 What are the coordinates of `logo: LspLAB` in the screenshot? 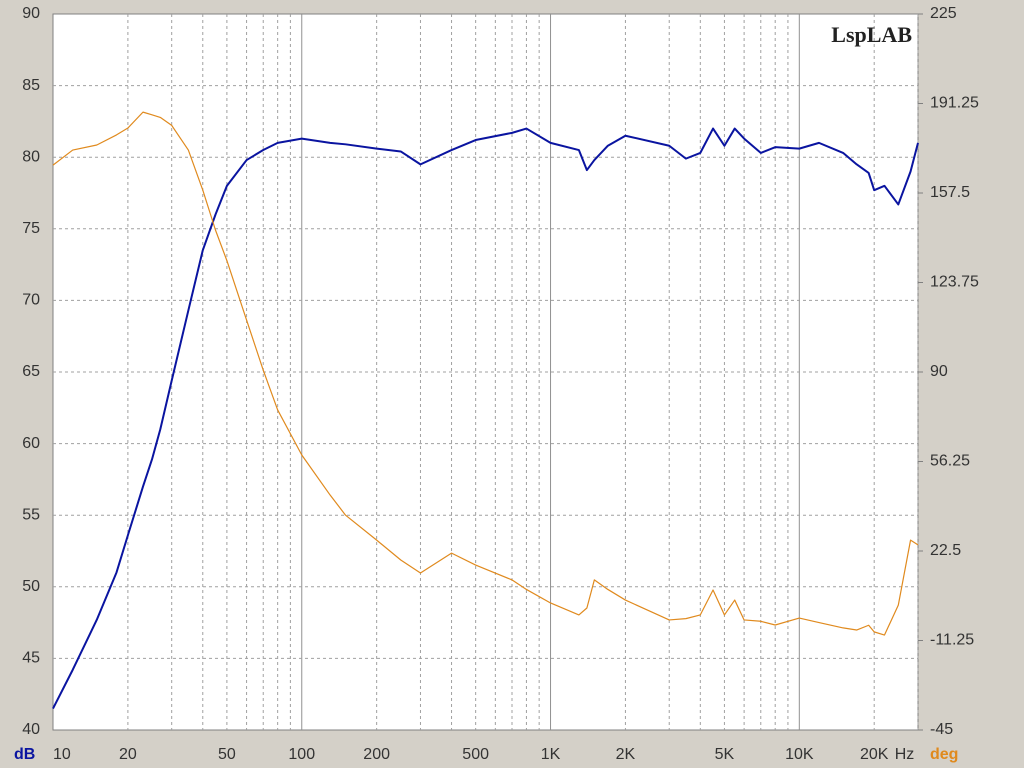 It's located at (871, 34).